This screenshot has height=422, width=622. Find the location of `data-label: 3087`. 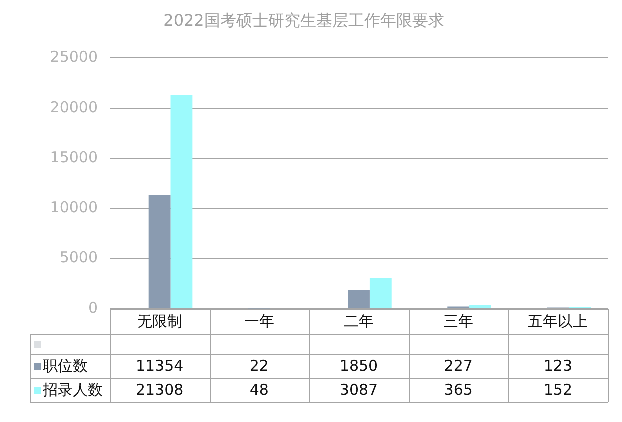

data-label: 3087 is located at coordinates (359, 389).